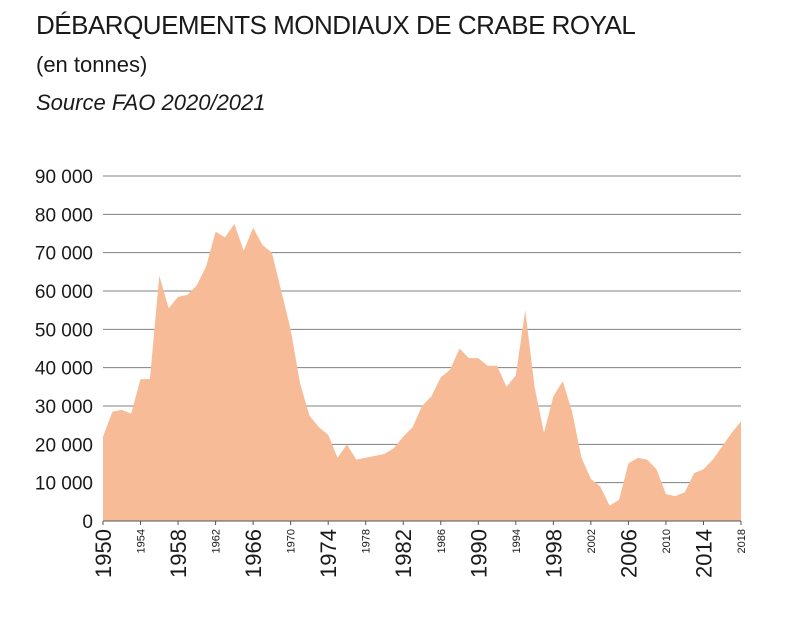 This screenshot has width=791, height=621. What do you see at coordinates (292, 541) in the screenshot?
I see `x-tick-label-1970: 1970` at bounding box center [292, 541].